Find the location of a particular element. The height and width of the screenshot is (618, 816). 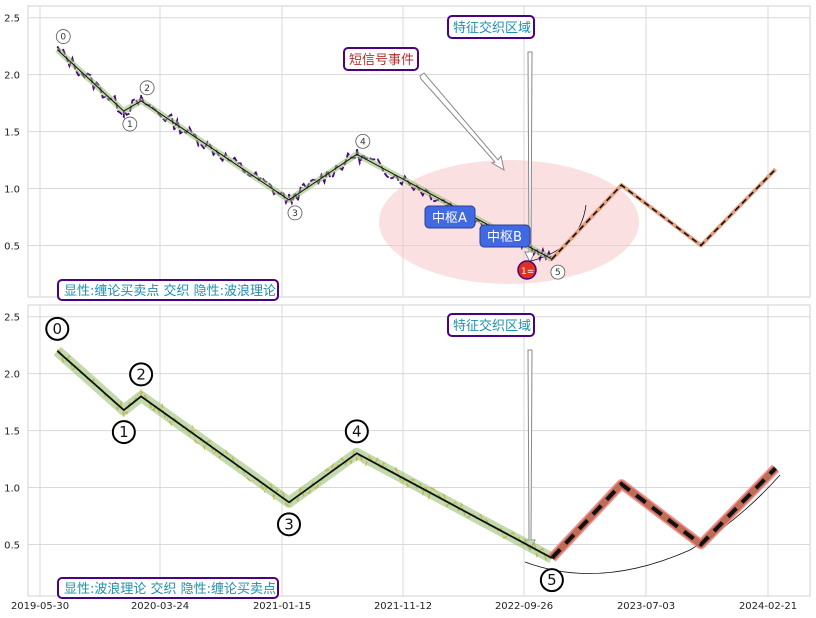

x-tick-label: 2020-03-24 is located at coordinates (160, 606).